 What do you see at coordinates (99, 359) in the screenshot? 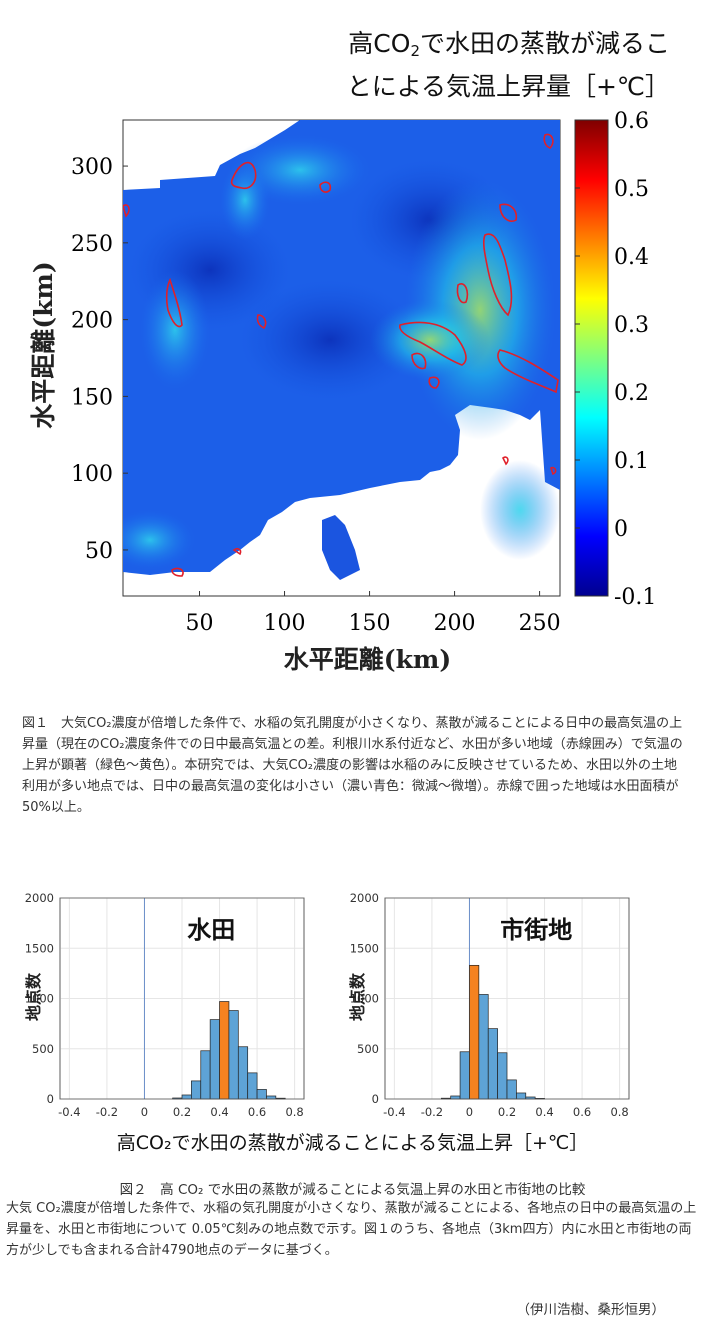
I see `heatmap-y-ticks: 300 250 200 150 100 50` at bounding box center [99, 359].